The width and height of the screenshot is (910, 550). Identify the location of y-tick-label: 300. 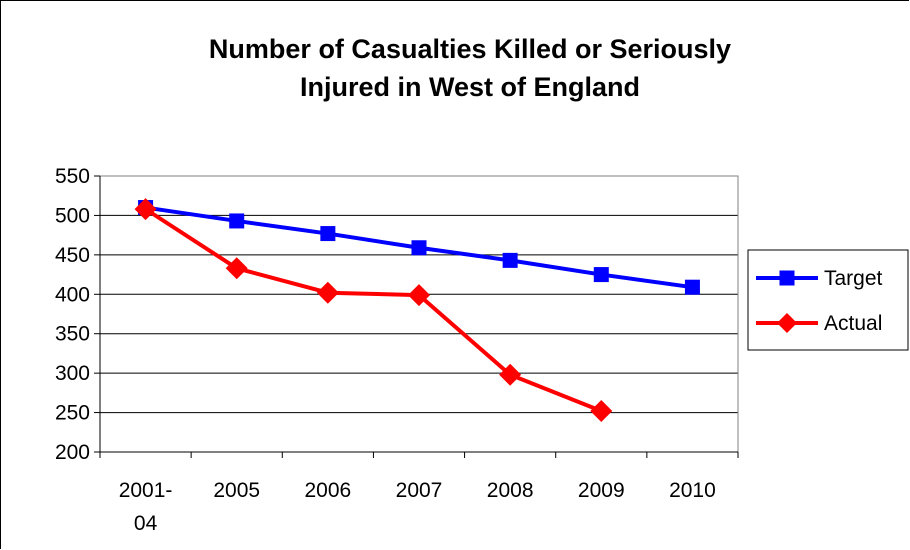
(72, 373).